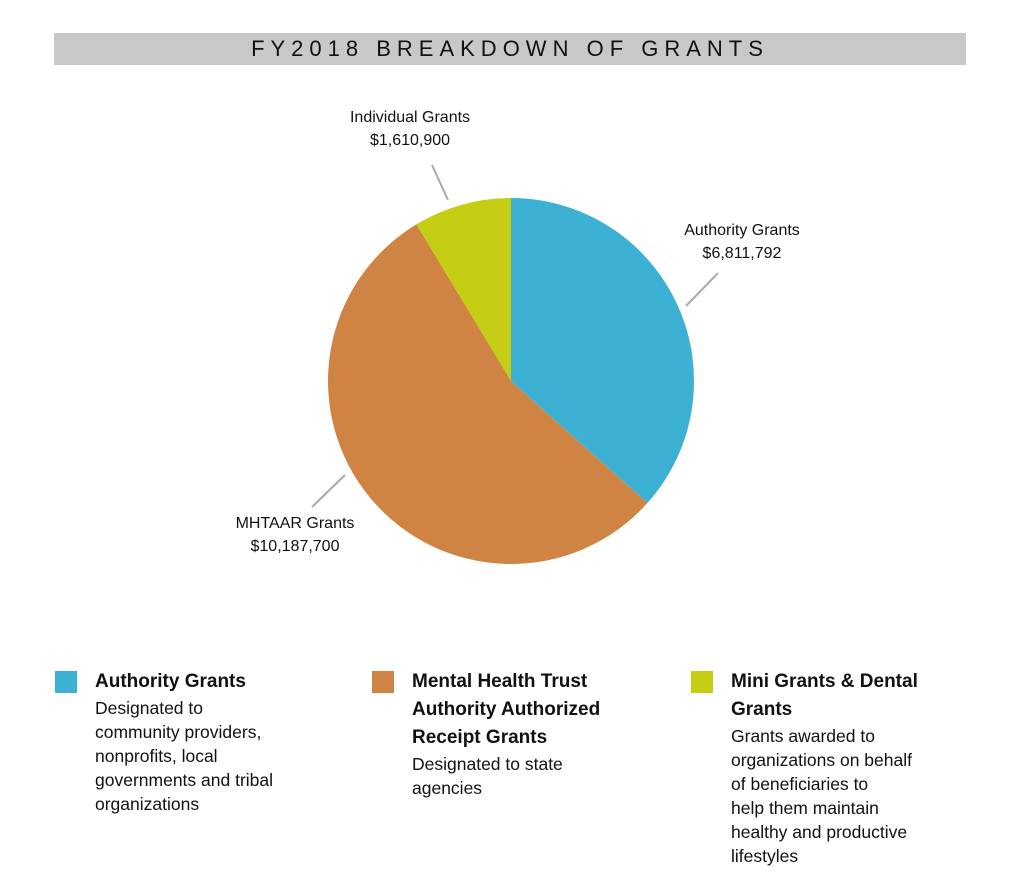 The image size is (1024, 889). What do you see at coordinates (742, 230) in the screenshot?
I see `slice-label: Authority Grants` at bounding box center [742, 230].